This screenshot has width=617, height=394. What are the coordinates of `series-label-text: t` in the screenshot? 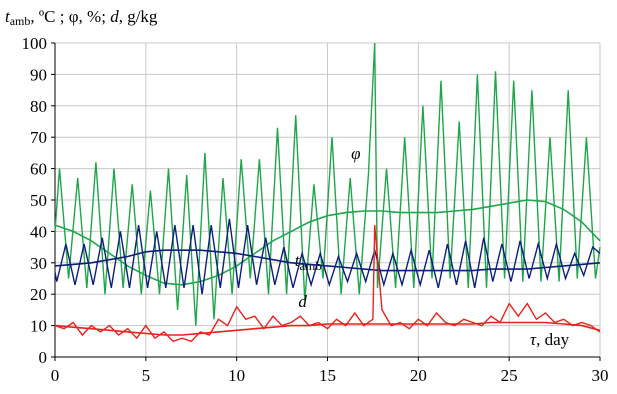 It's located at (298, 260).